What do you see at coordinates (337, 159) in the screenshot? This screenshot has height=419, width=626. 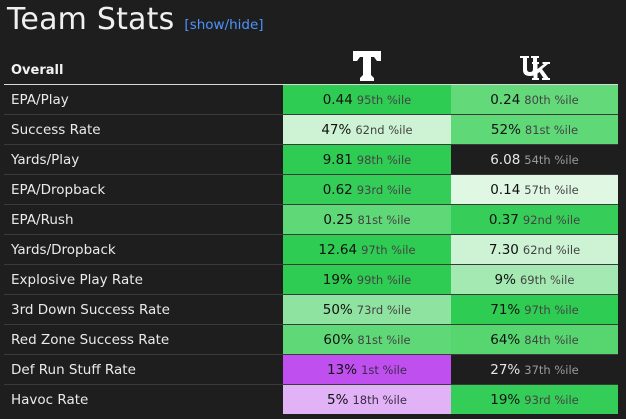 I see `stat-value: 9.81` at bounding box center [337, 159].